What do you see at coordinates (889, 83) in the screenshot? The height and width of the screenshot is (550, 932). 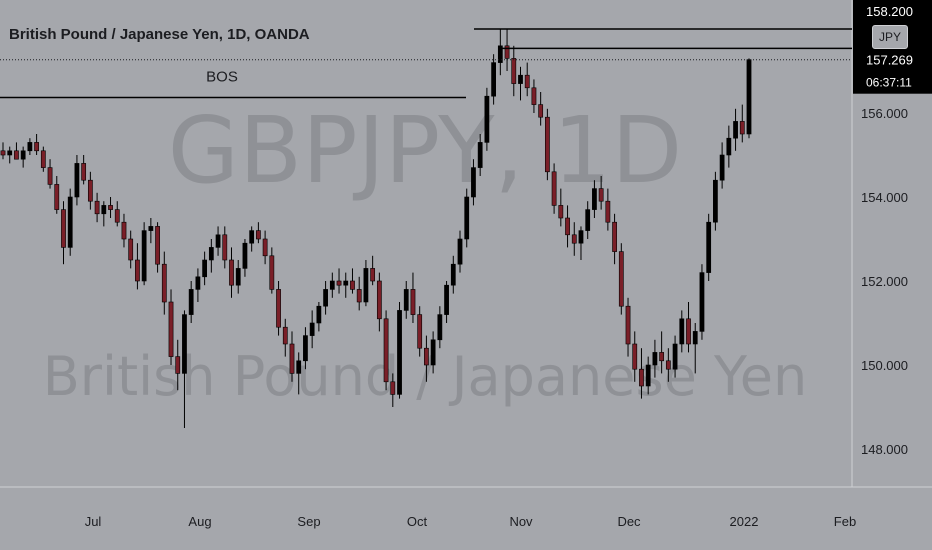 I see `countdown-label: 06:37:11` at bounding box center [889, 83].